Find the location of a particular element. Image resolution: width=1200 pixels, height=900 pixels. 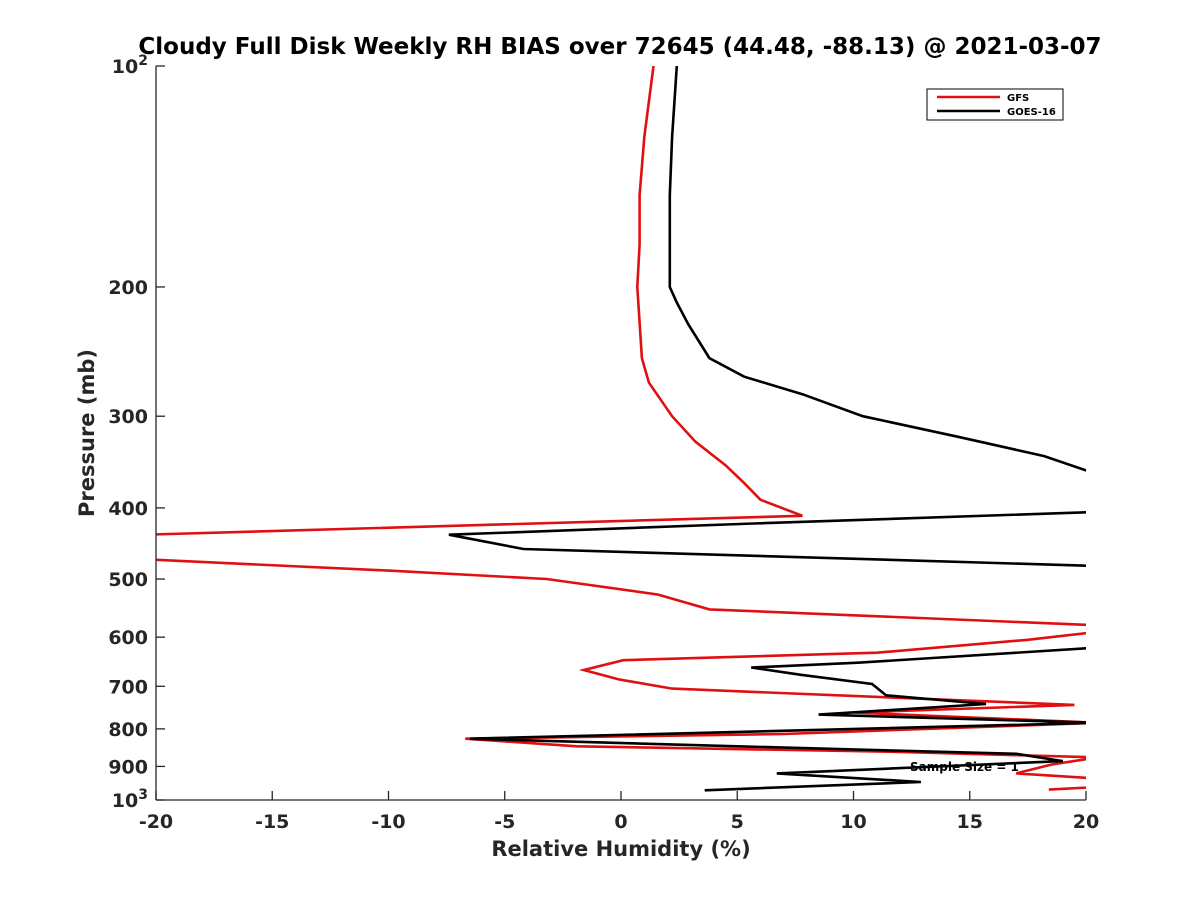

y-tick-label: 200 is located at coordinates (128, 288).